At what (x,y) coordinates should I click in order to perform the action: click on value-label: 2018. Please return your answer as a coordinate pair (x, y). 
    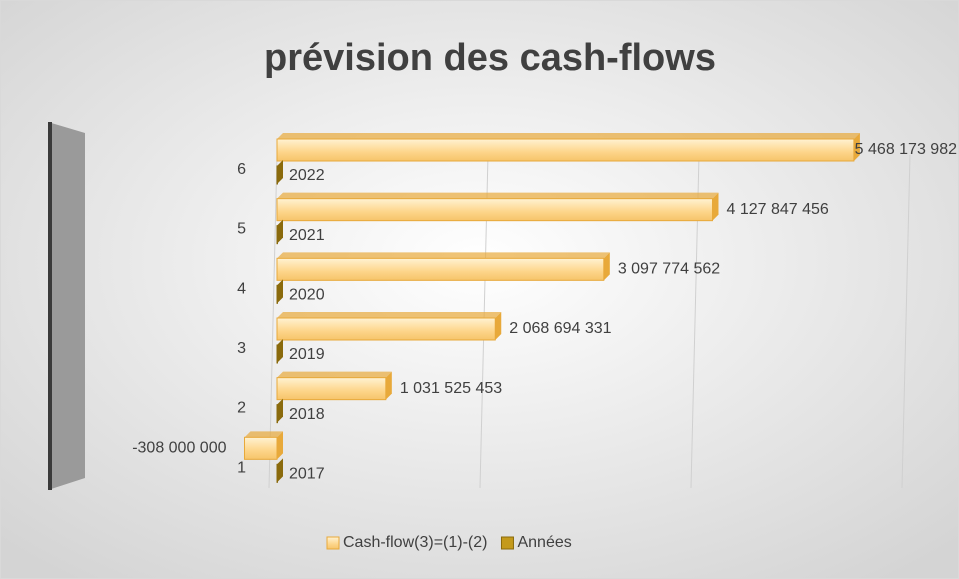
    Looking at the image, I should click on (307, 414).